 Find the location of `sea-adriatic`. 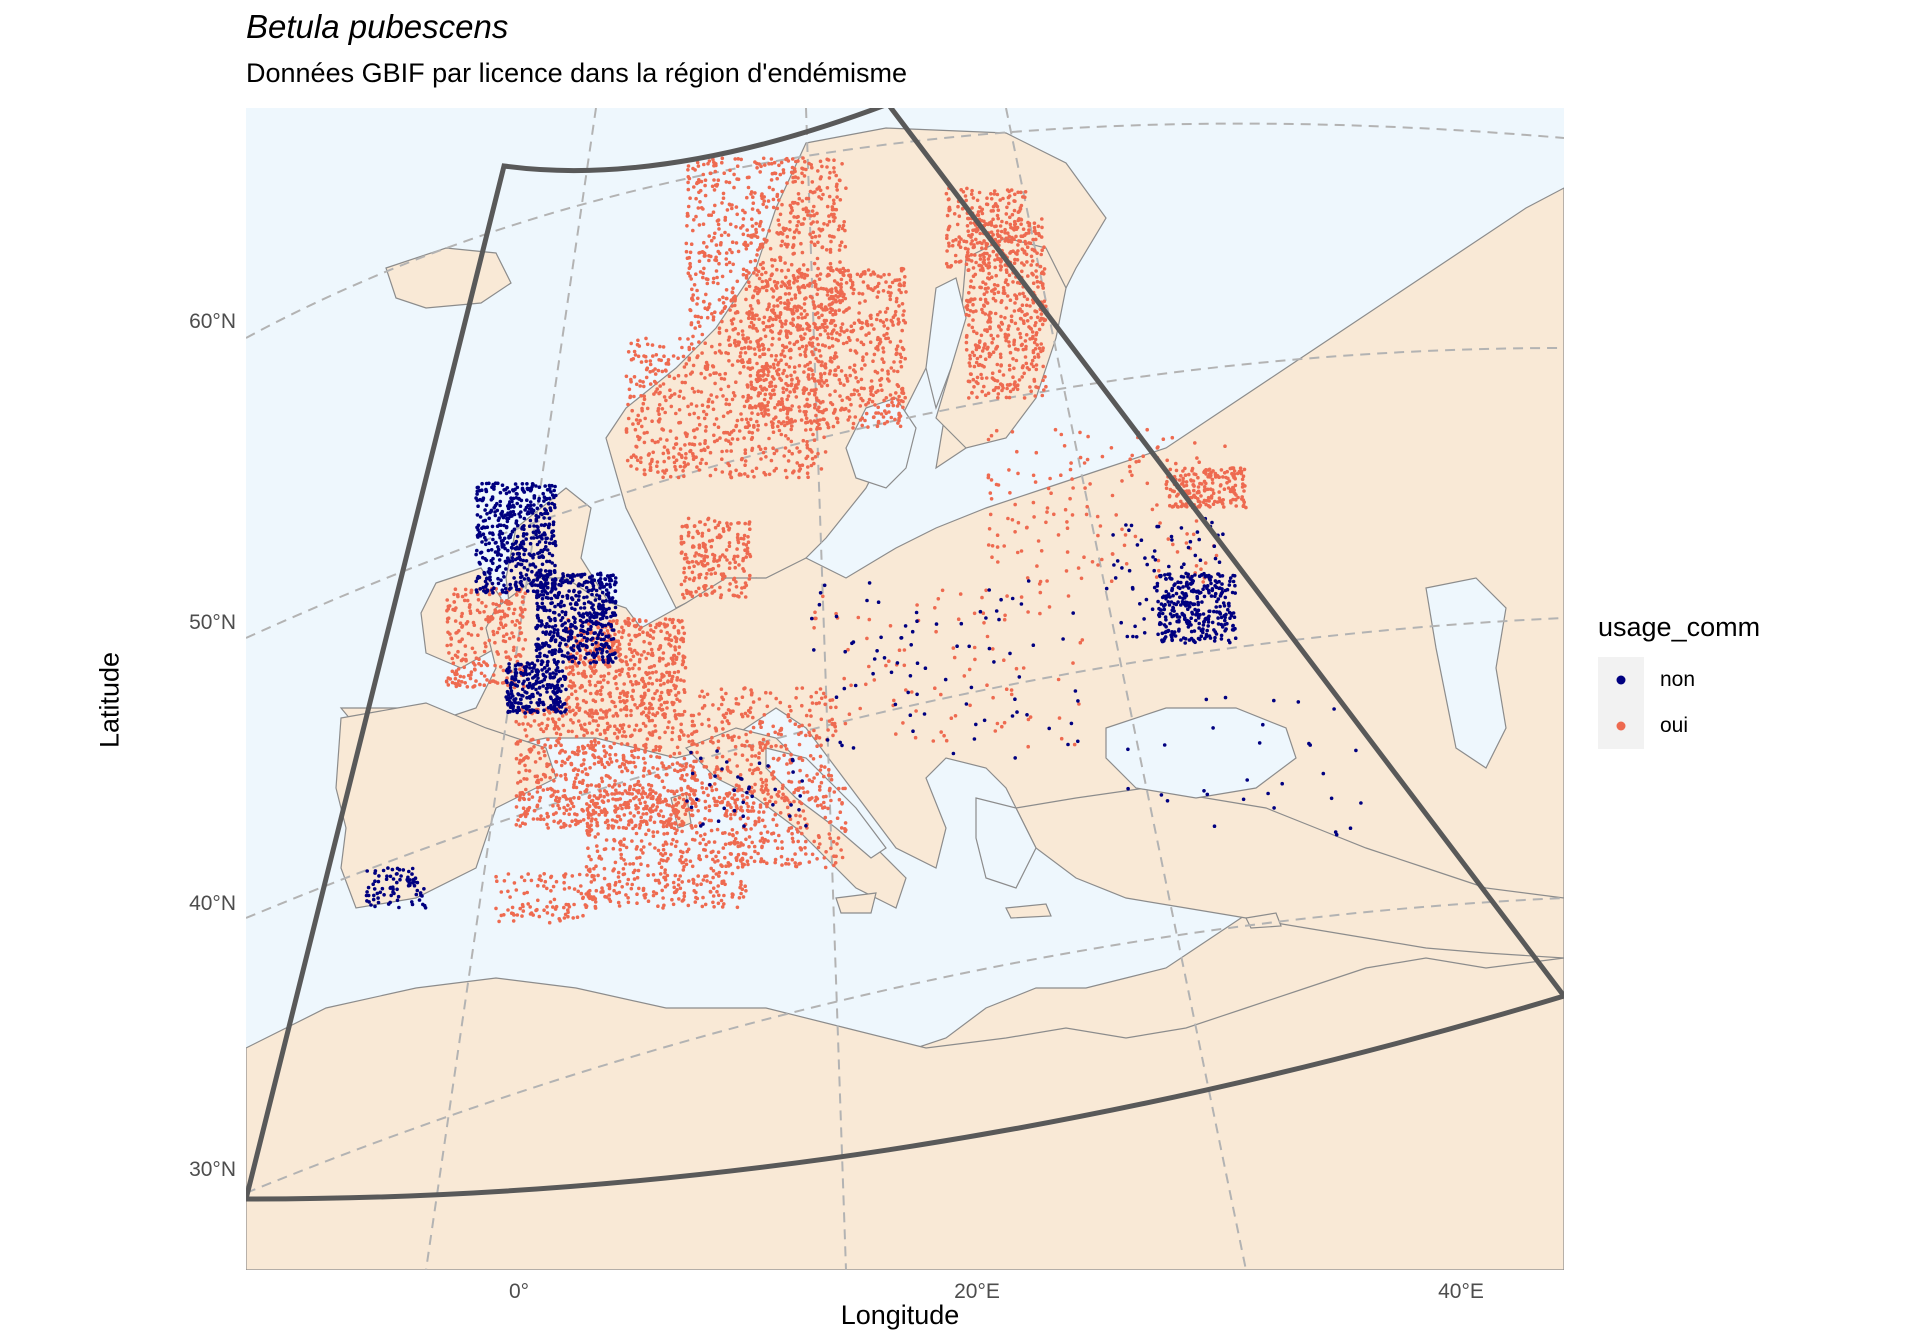

sea-adriatic is located at coordinates (826, 803).